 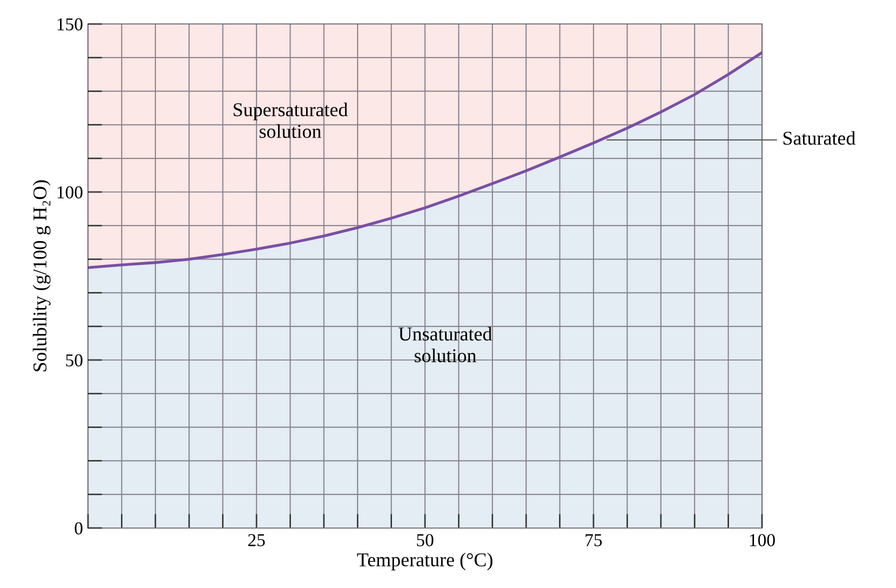 What do you see at coordinates (762, 540) in the screenshot?
I see `x-tick-label: 100` at bounding box center [762, 540].